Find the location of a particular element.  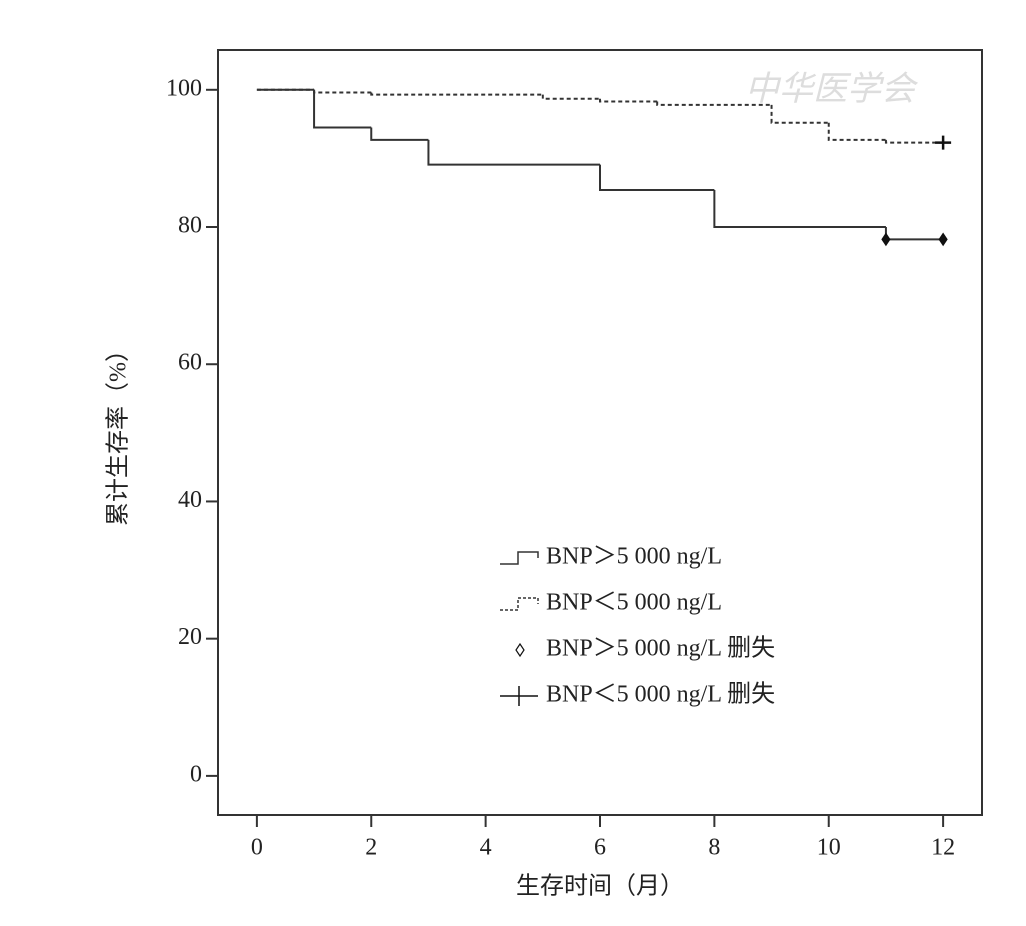

x-tick-label: 12 is located at coordinates (943, 848).